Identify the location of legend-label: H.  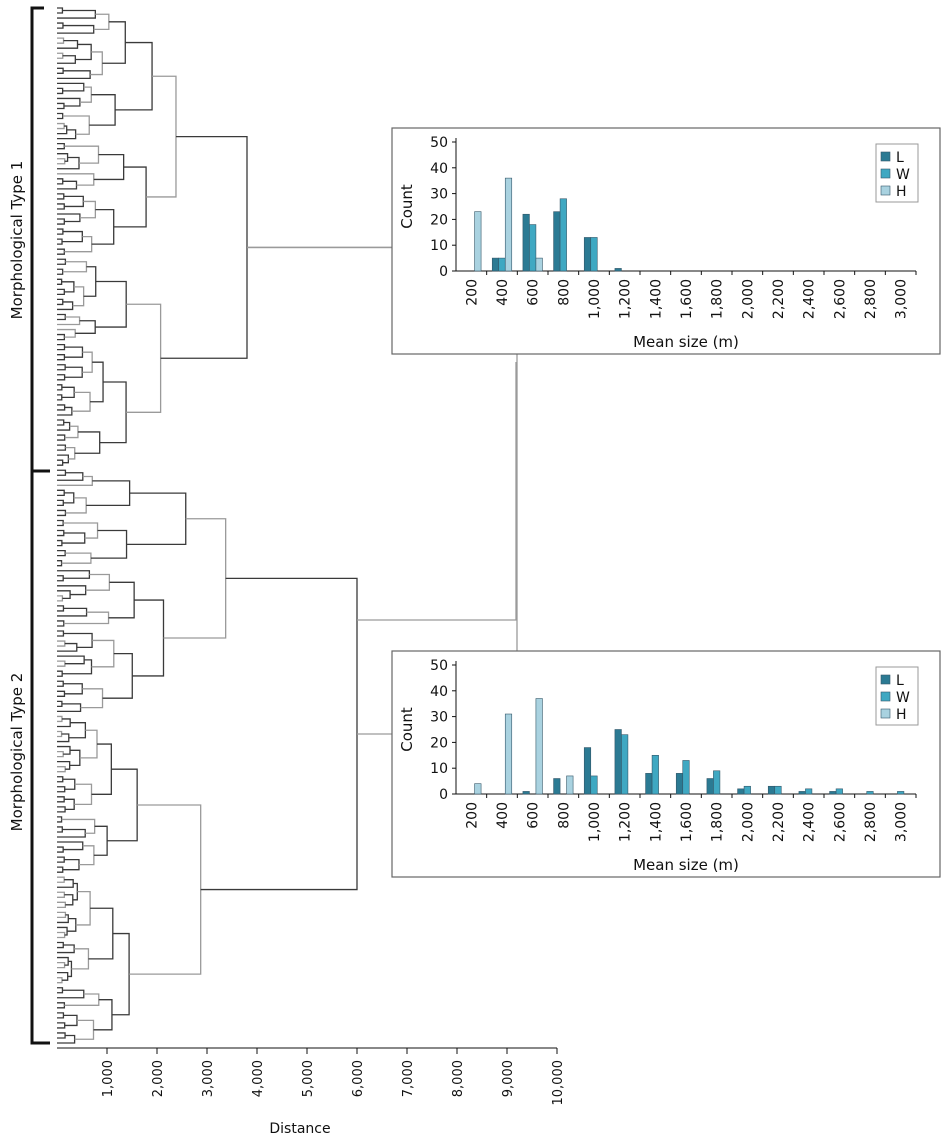
(901, 192).